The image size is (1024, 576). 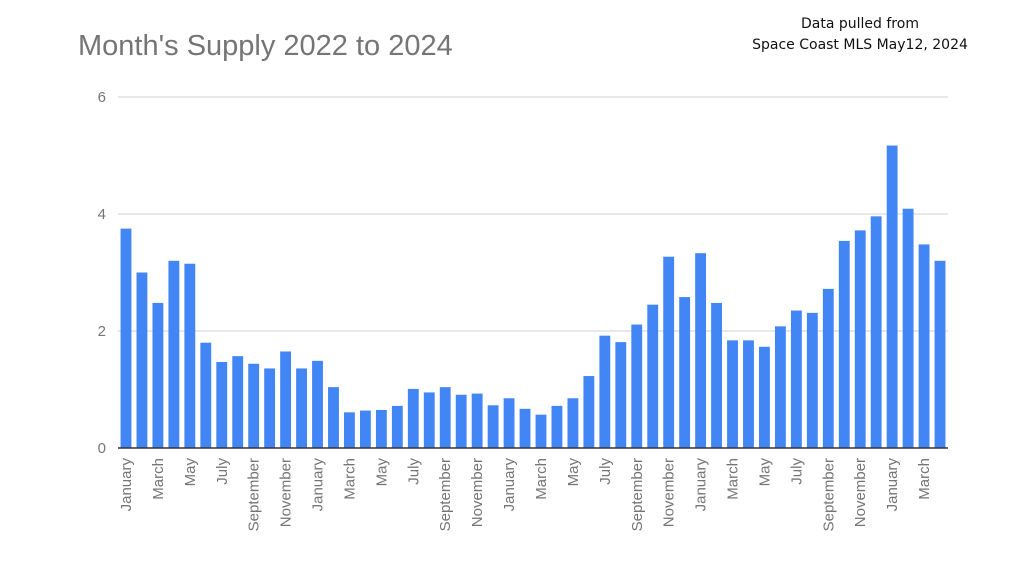 What do you see at coordinates (265, 46) in the screenshot?
I see `chart-title: Month's Supply 2022 to 2024` at bounding box center [265, 46].